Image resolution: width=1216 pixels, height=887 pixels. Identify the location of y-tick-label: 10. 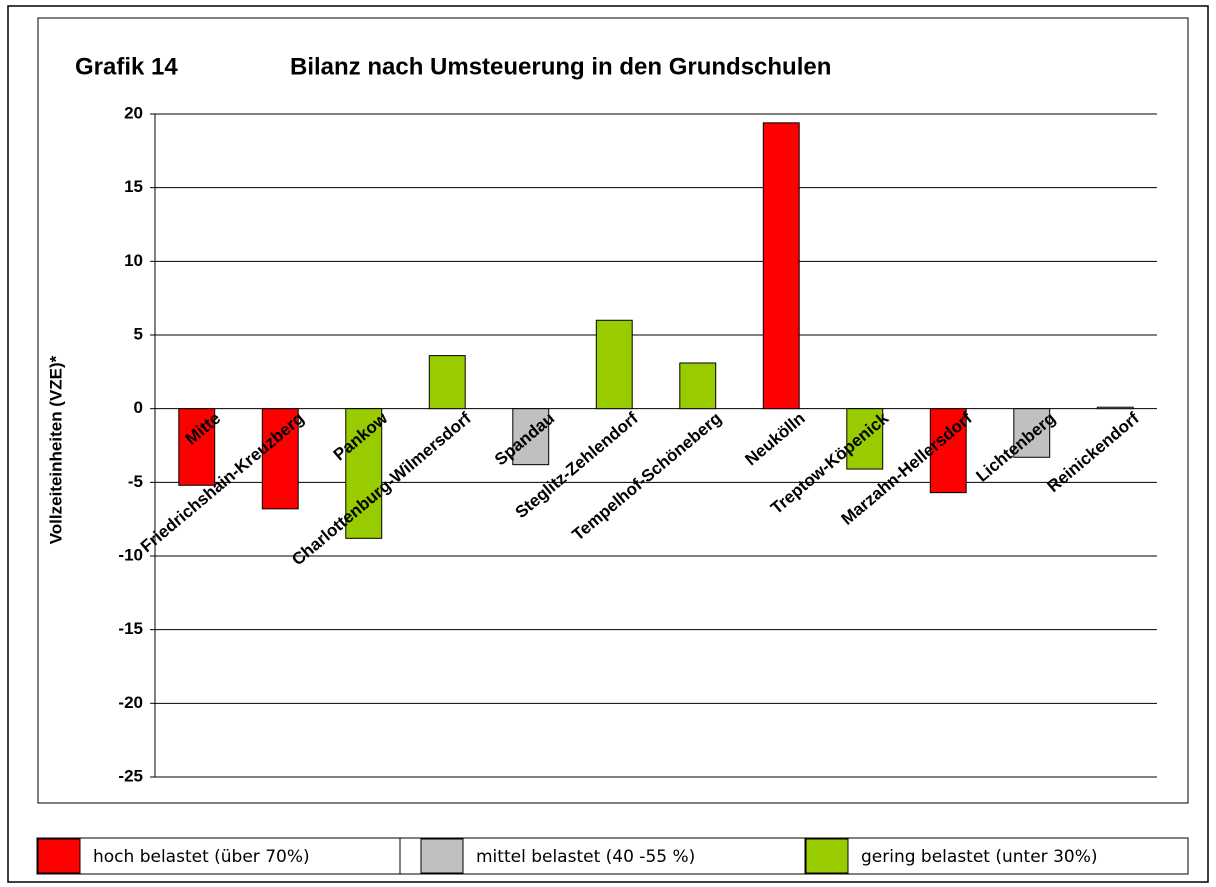
(133, 260).